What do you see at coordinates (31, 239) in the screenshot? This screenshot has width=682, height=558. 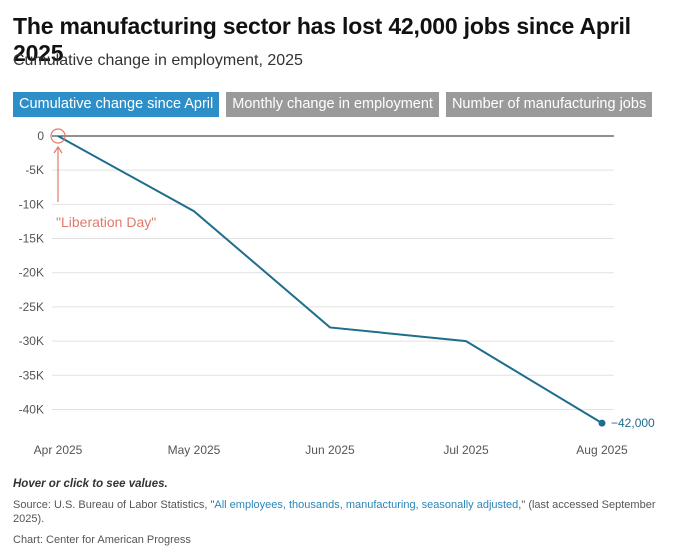 I see `y-tick-label: -15K` at bounding box center [31, 239].